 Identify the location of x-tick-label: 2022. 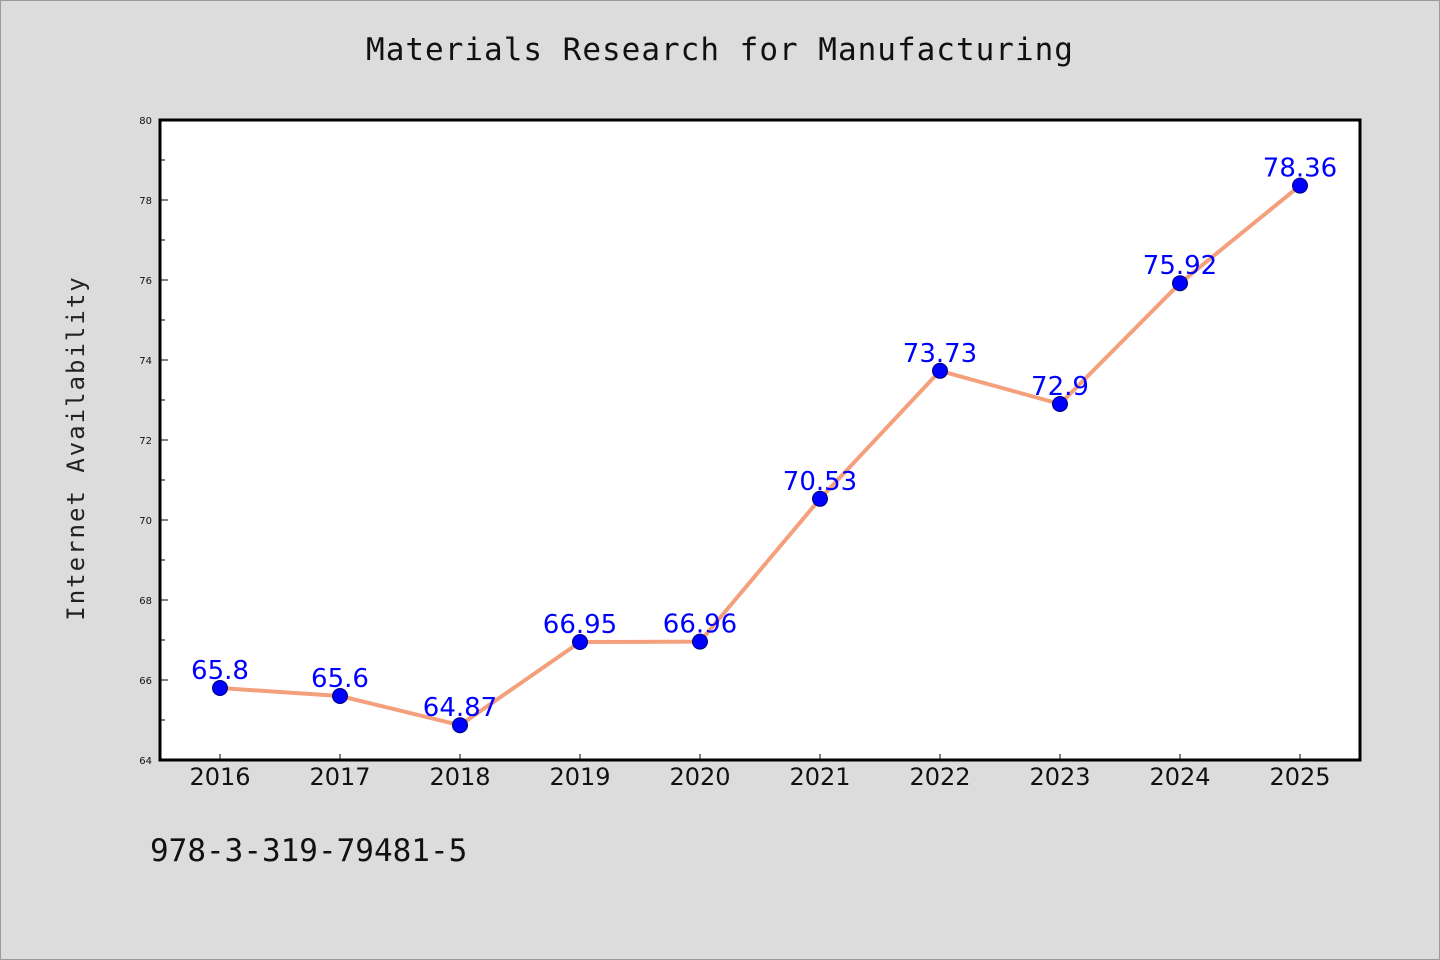
(939, 777).